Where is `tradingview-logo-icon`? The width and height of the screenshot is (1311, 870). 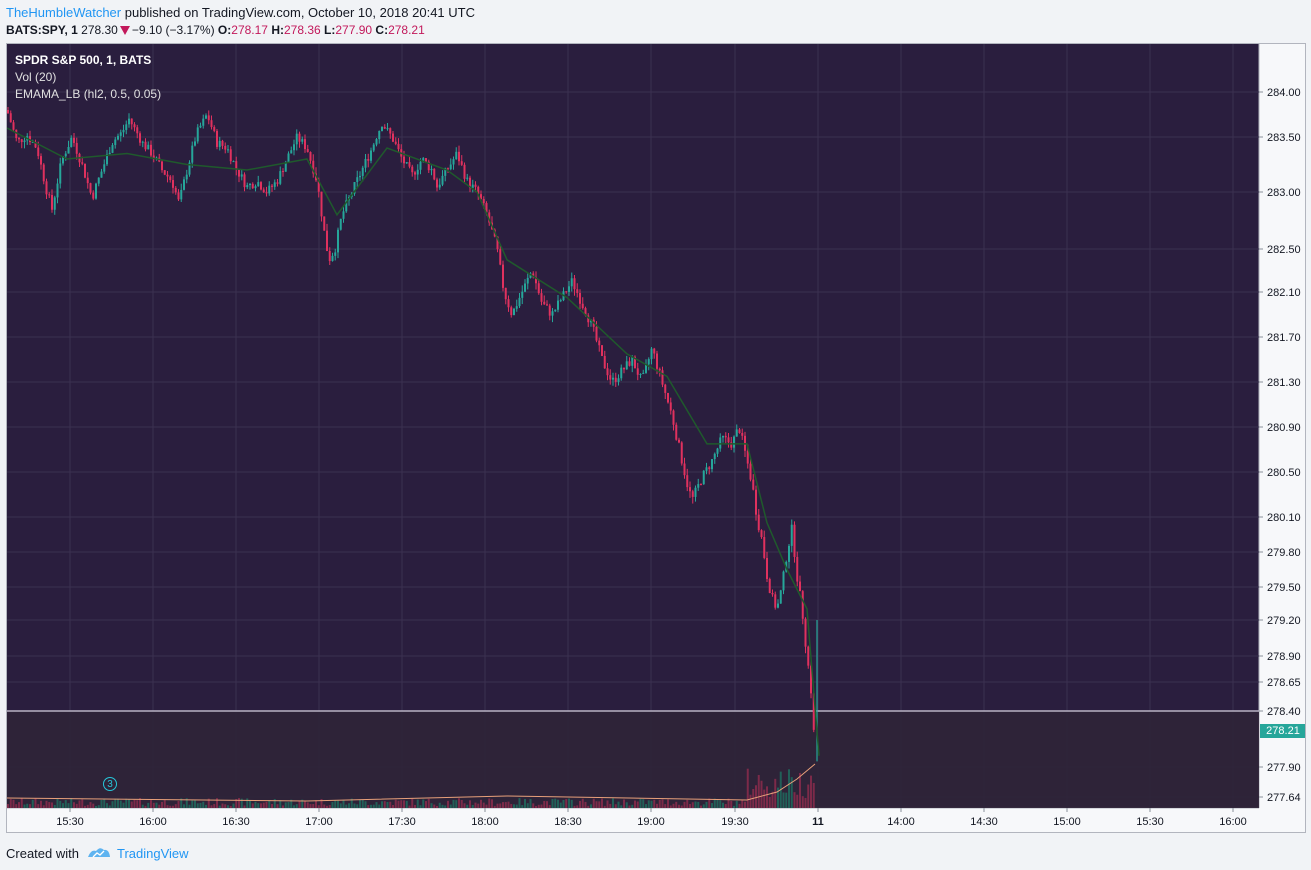 tradingview-logo-icon is located at coordinates (99, 853).